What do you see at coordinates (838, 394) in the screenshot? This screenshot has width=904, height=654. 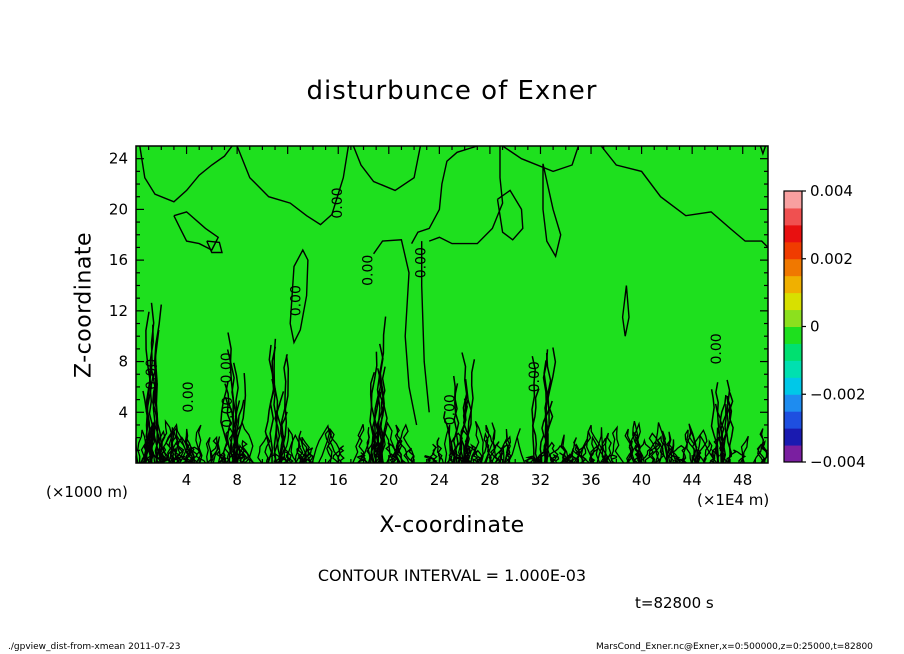 I see `colorbar-tick-label: −0.002` at bounding box center [838, 394].